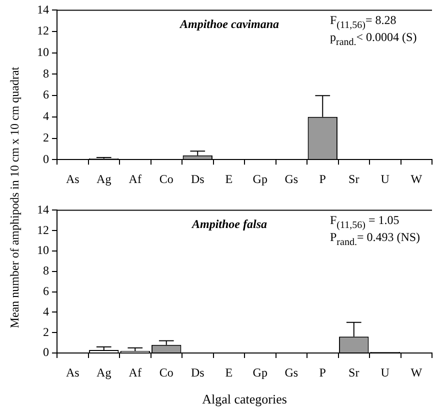  Describe the element at coordinates (229, 24) in the screenshot. I see `text: Ampithoe cavimana` at that location.